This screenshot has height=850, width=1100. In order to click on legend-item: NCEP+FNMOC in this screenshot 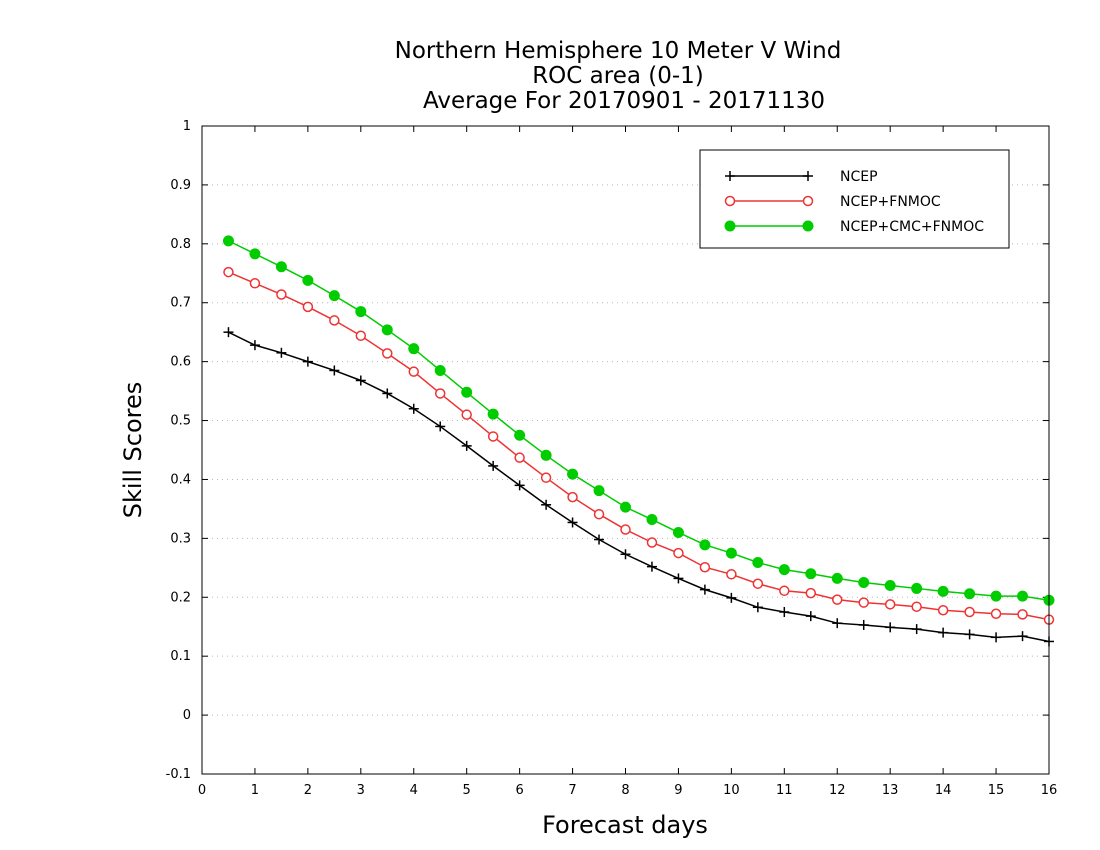, I will do `click(832, 202)`.